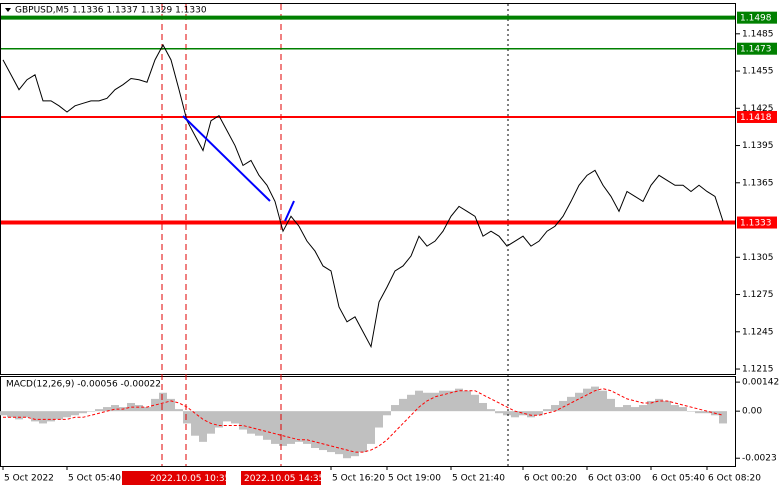 This screenshot has width=781, height=489. Describe the element at coordinates (284, 479) in the screenshot. I see `crosshair-label: 2022.10.05 14:35` at that location.